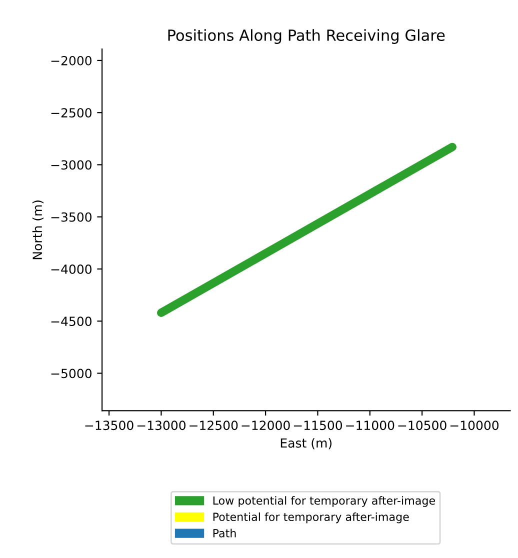 The image size is (518, 558). I want to click on legend-label: Path, so click(224, 533).